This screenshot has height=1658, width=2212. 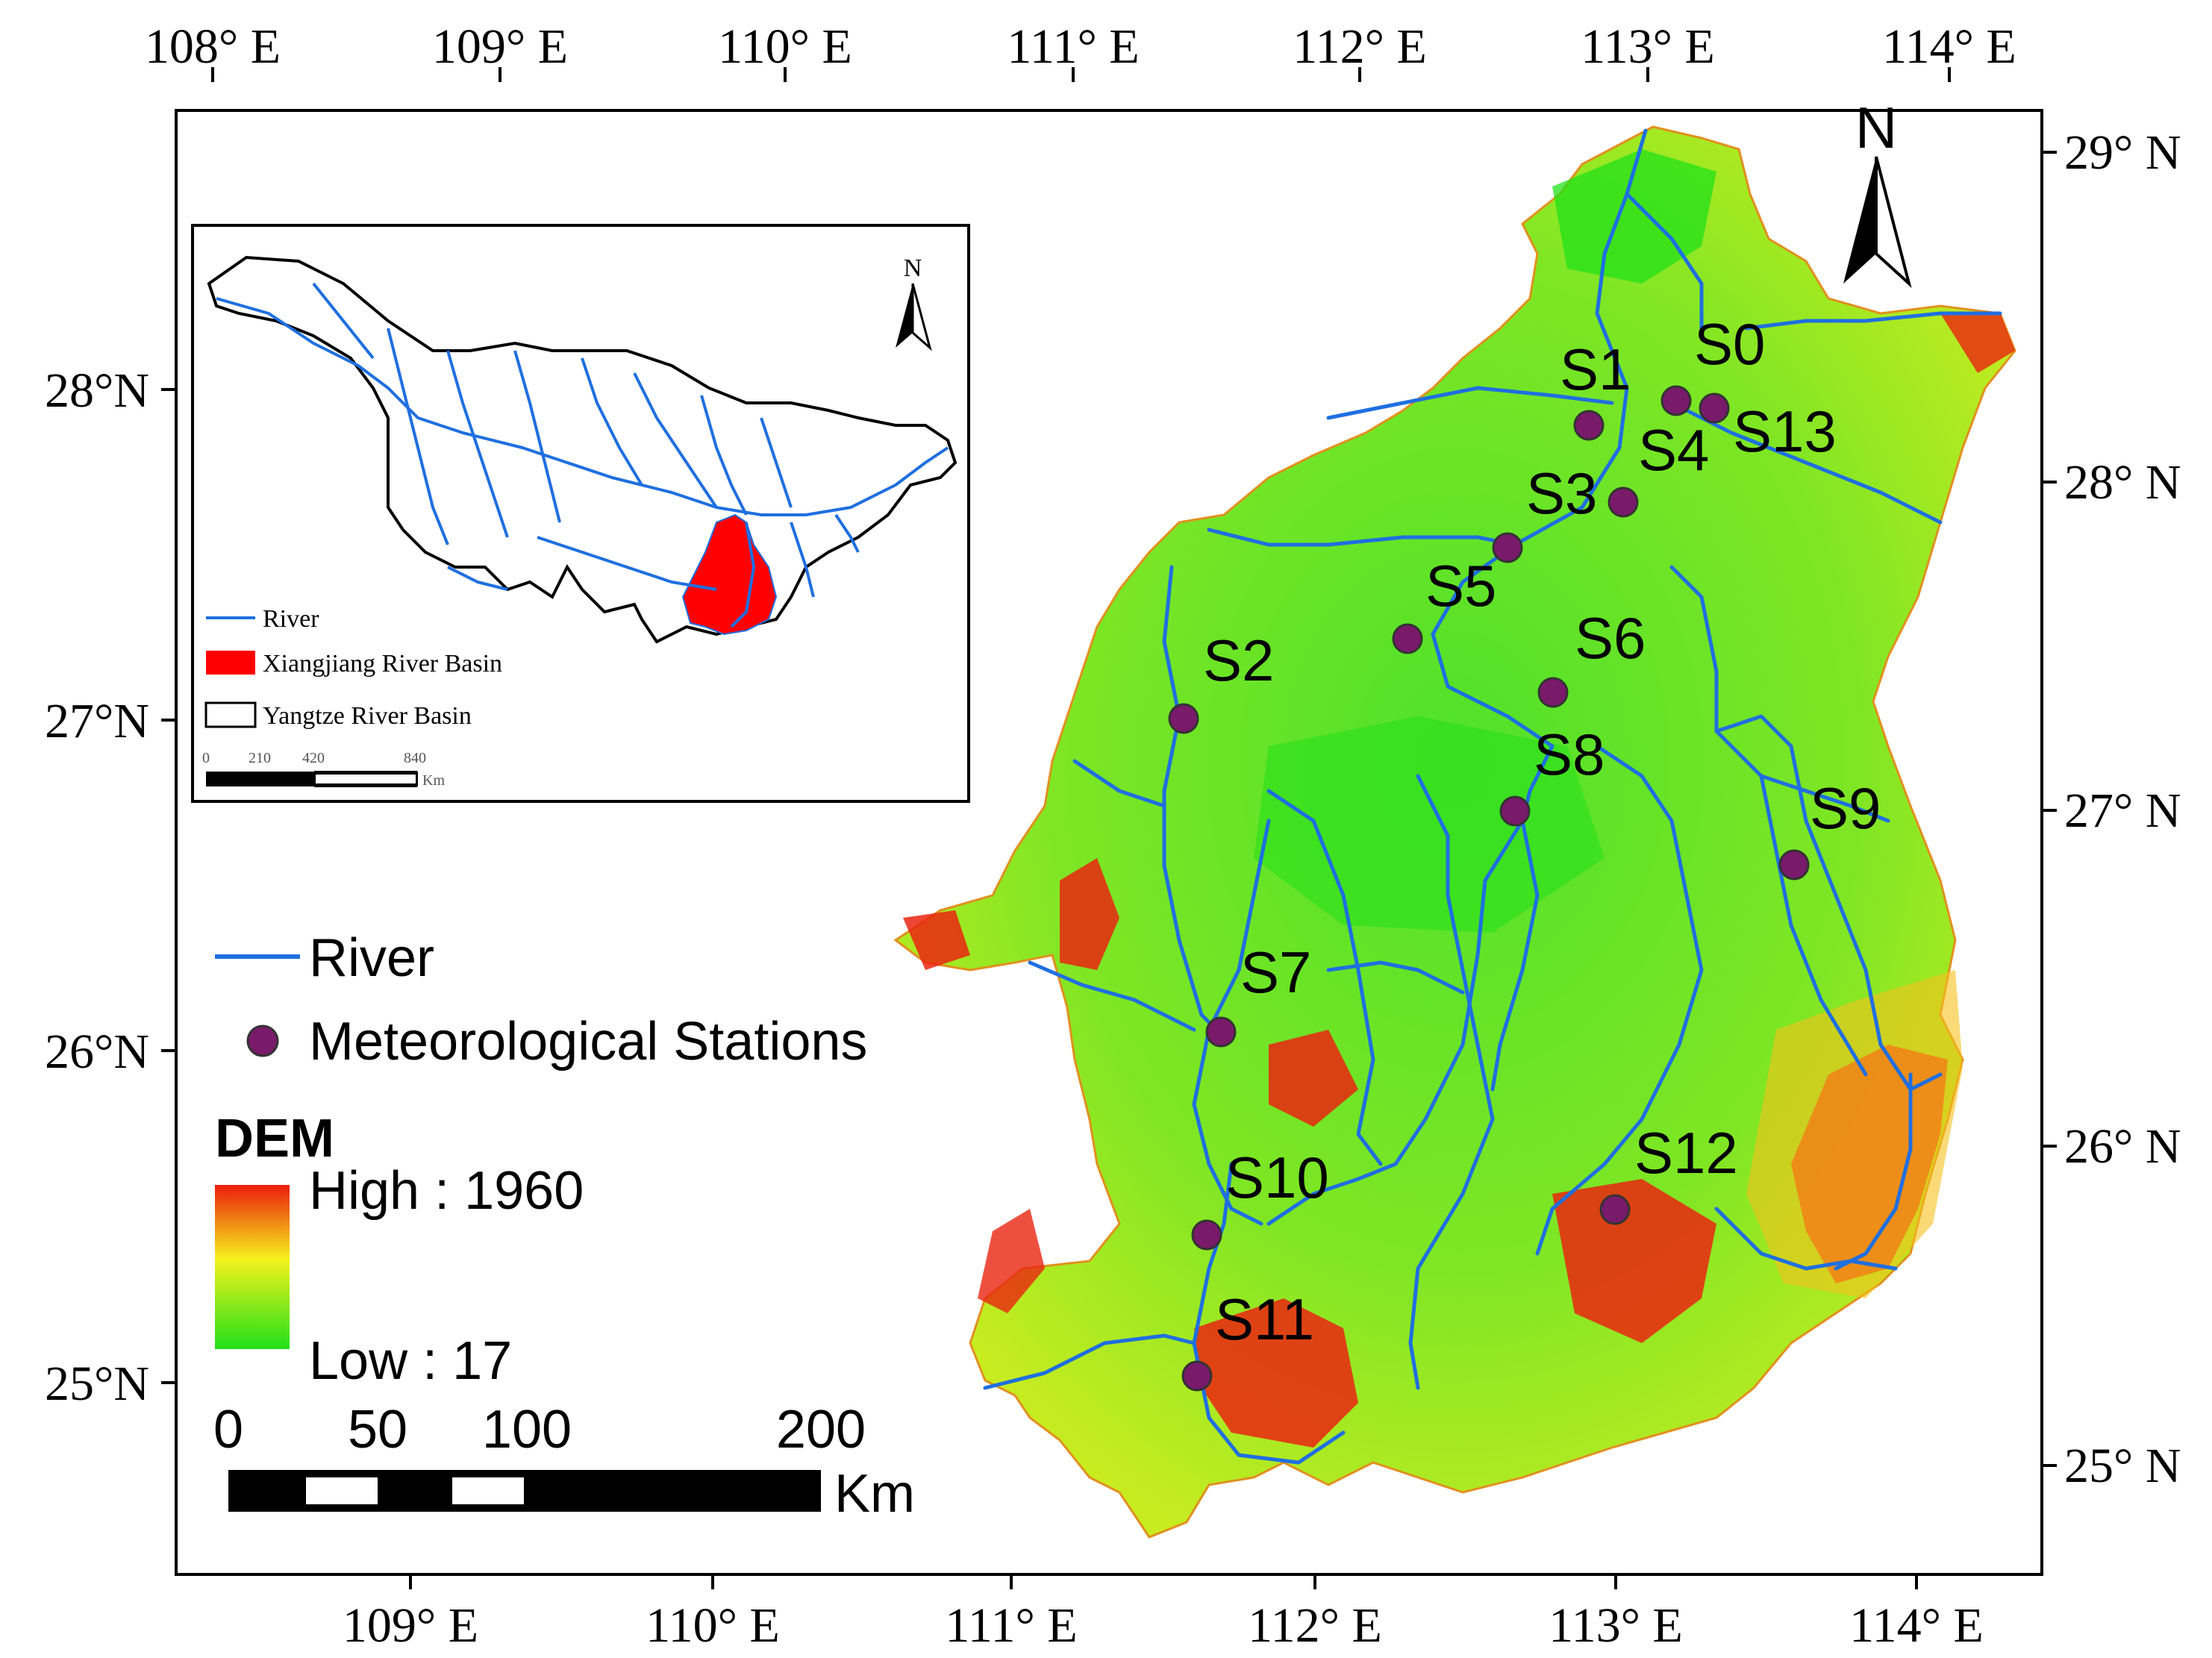 I want to click on station-label: S12, so click(x=1686, y=1153).